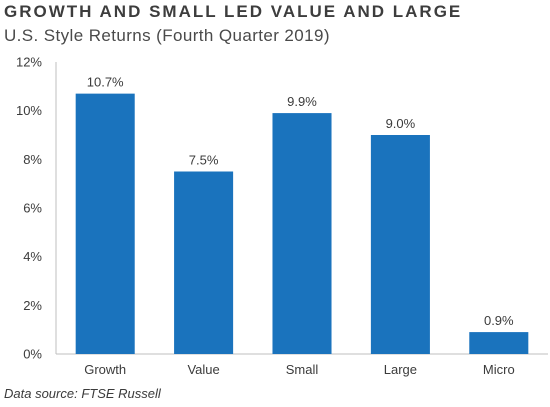  Describe the element at coordinates (302, 101) in the screenshot. I see `data-label-small: 9.9%` at that location.